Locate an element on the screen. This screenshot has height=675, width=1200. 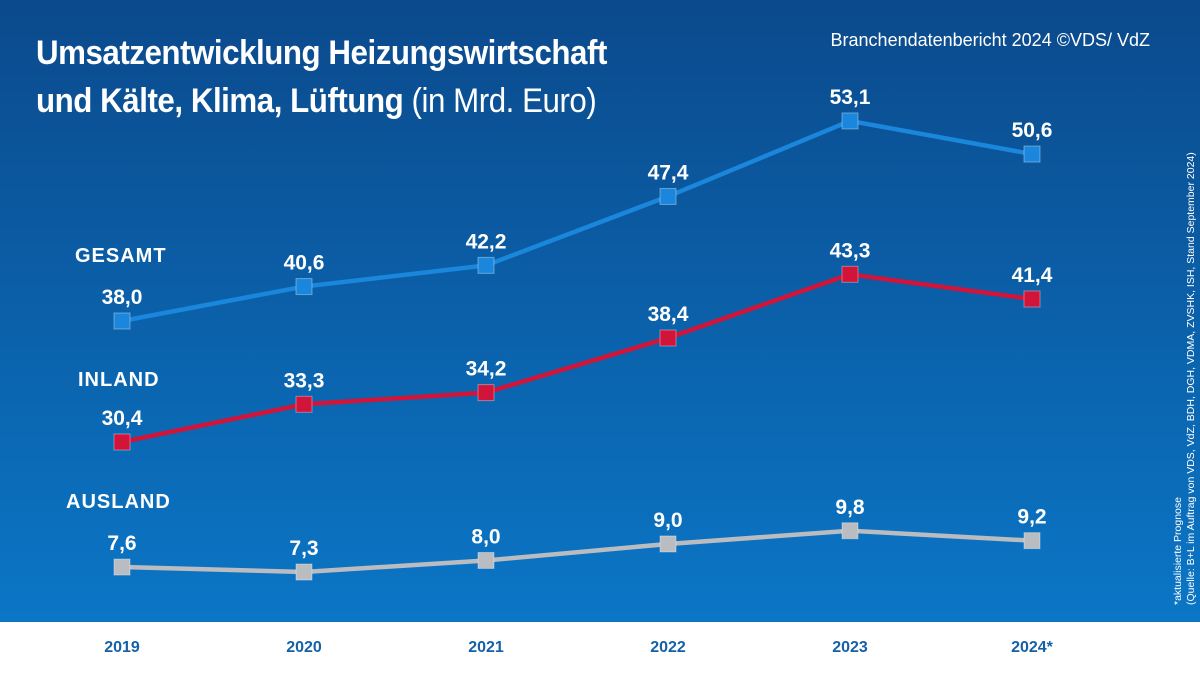
data-label-ausland: 7,3 is located at coordinates (303, 548).